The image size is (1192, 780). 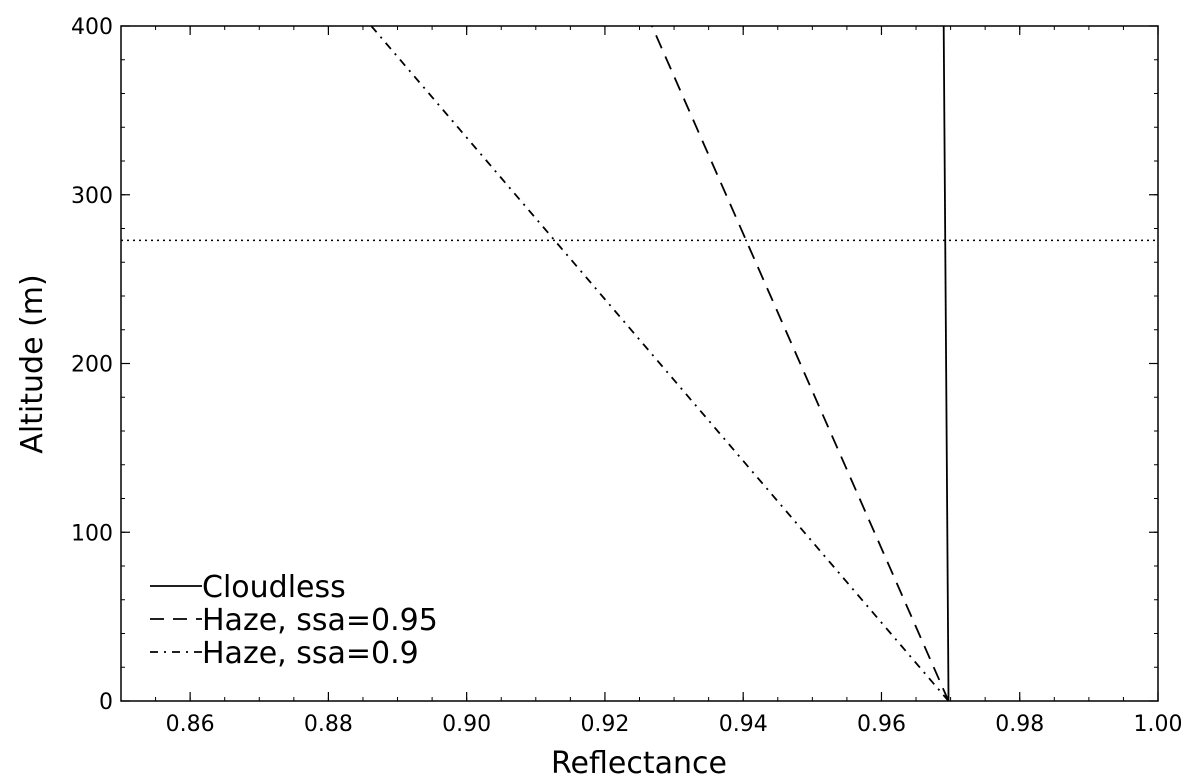 I want to click on x-tick-label: 0.90, so click(x=466, y=724).